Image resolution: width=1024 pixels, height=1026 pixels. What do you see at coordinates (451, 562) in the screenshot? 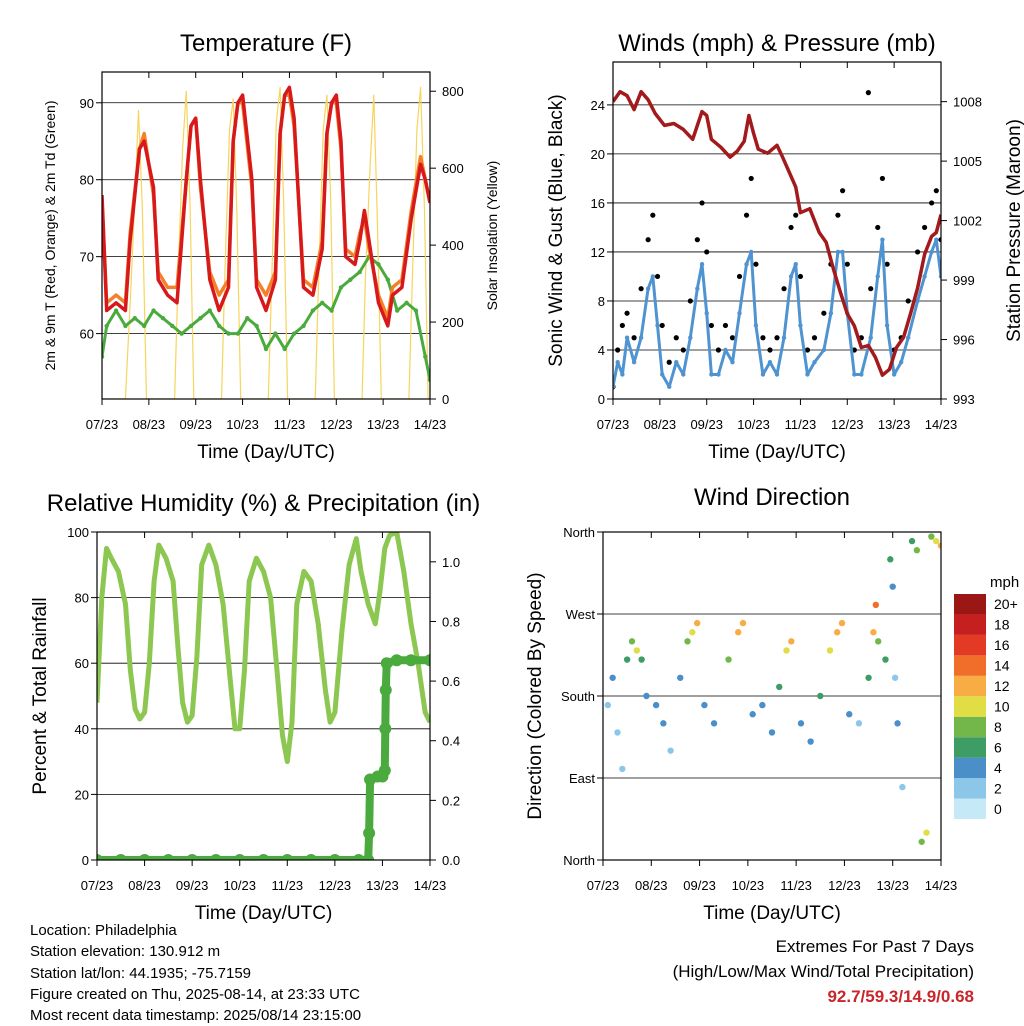
I see `y2-tick-label: 1.0` at bounding box center [451, 562].